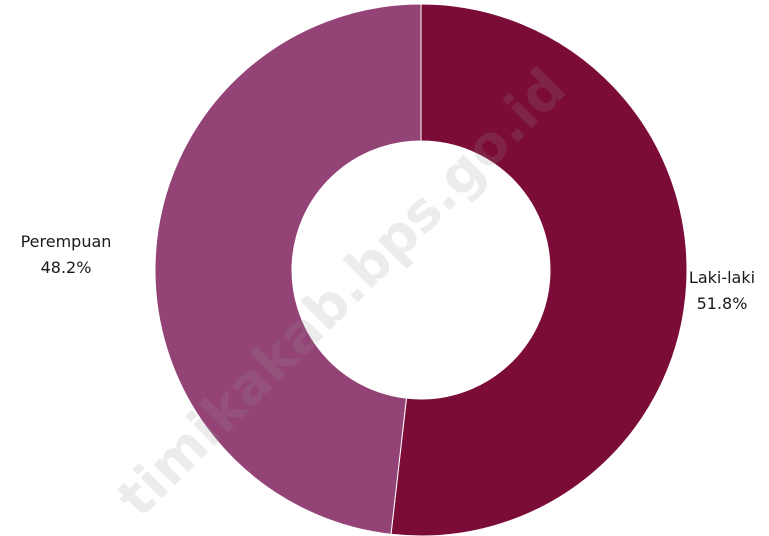  Describe the element at coordinates (66, 241) in the screenshot. I see `slice-label-perempuan-name: Perempuan` at that location.